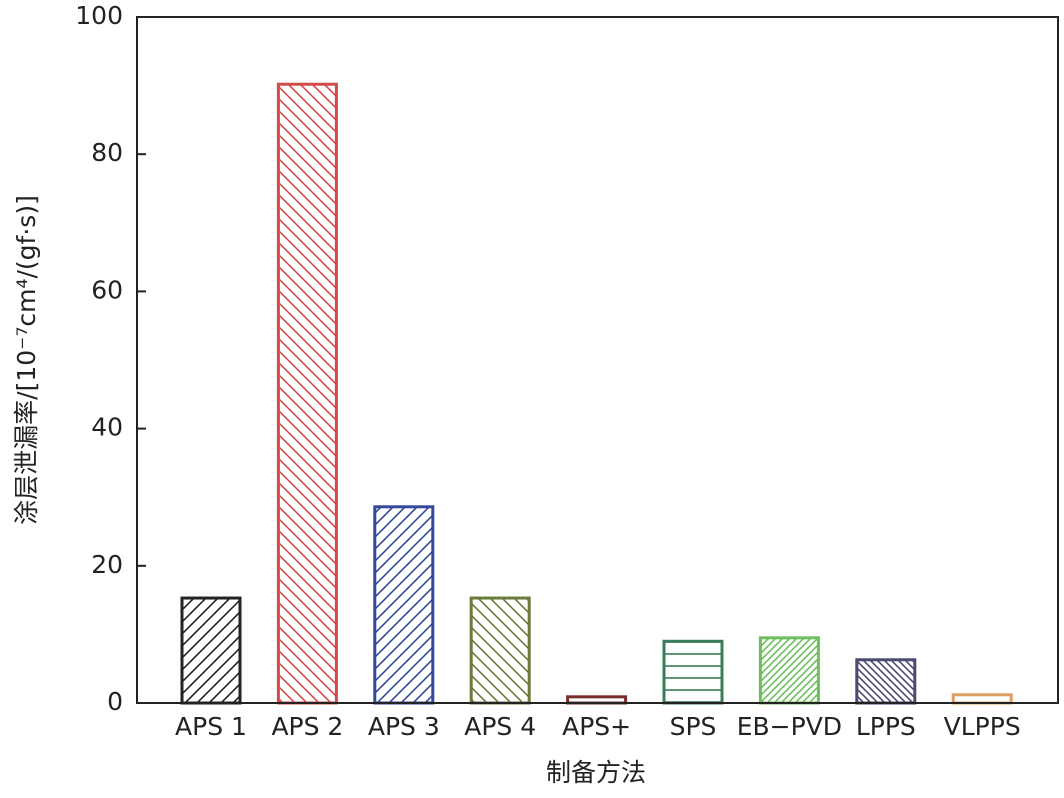 The width and height of the screenshot is (1064, 798). What do you see at coordinates (404, 726) in the screenshot?
I see `x-tick-label: APS 3` at bounding box center [404, 726].